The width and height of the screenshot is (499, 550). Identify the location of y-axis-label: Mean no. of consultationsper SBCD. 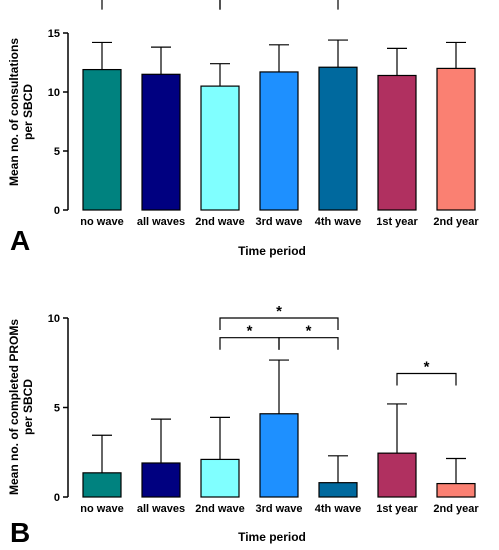
(21, 112).